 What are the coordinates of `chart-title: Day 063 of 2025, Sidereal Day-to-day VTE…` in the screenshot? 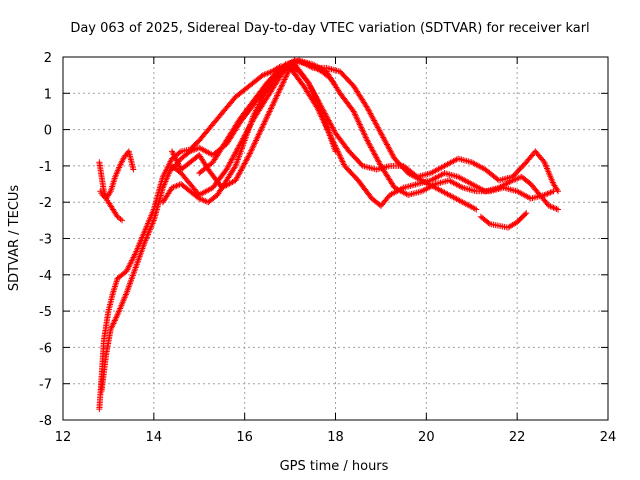 It's located at (329, 28).